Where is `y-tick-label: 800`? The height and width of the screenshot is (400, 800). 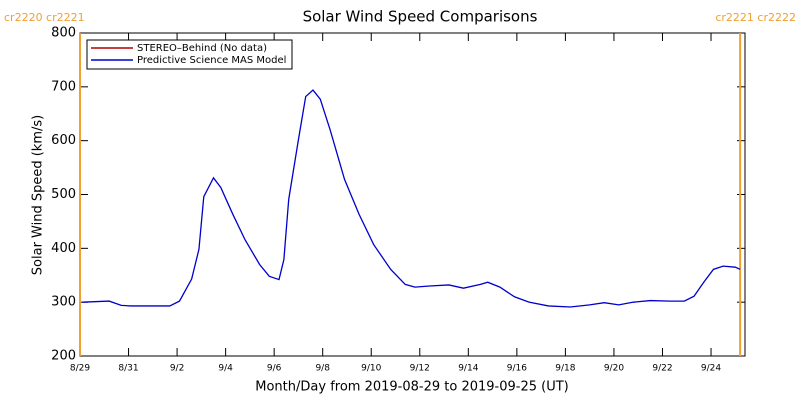 y-tick-label: 800 is located at coordinates (63, 33).